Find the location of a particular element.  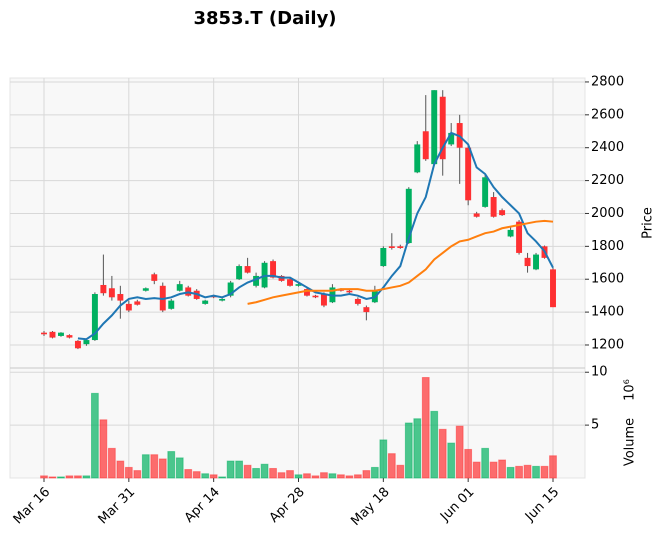

x-tick-label: May 18 is located at coordinates (370, 507).